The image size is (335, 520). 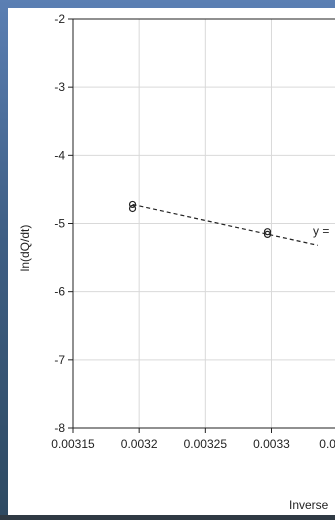 I want to click on trendline-equation: y =, so click(x=321, y=231).